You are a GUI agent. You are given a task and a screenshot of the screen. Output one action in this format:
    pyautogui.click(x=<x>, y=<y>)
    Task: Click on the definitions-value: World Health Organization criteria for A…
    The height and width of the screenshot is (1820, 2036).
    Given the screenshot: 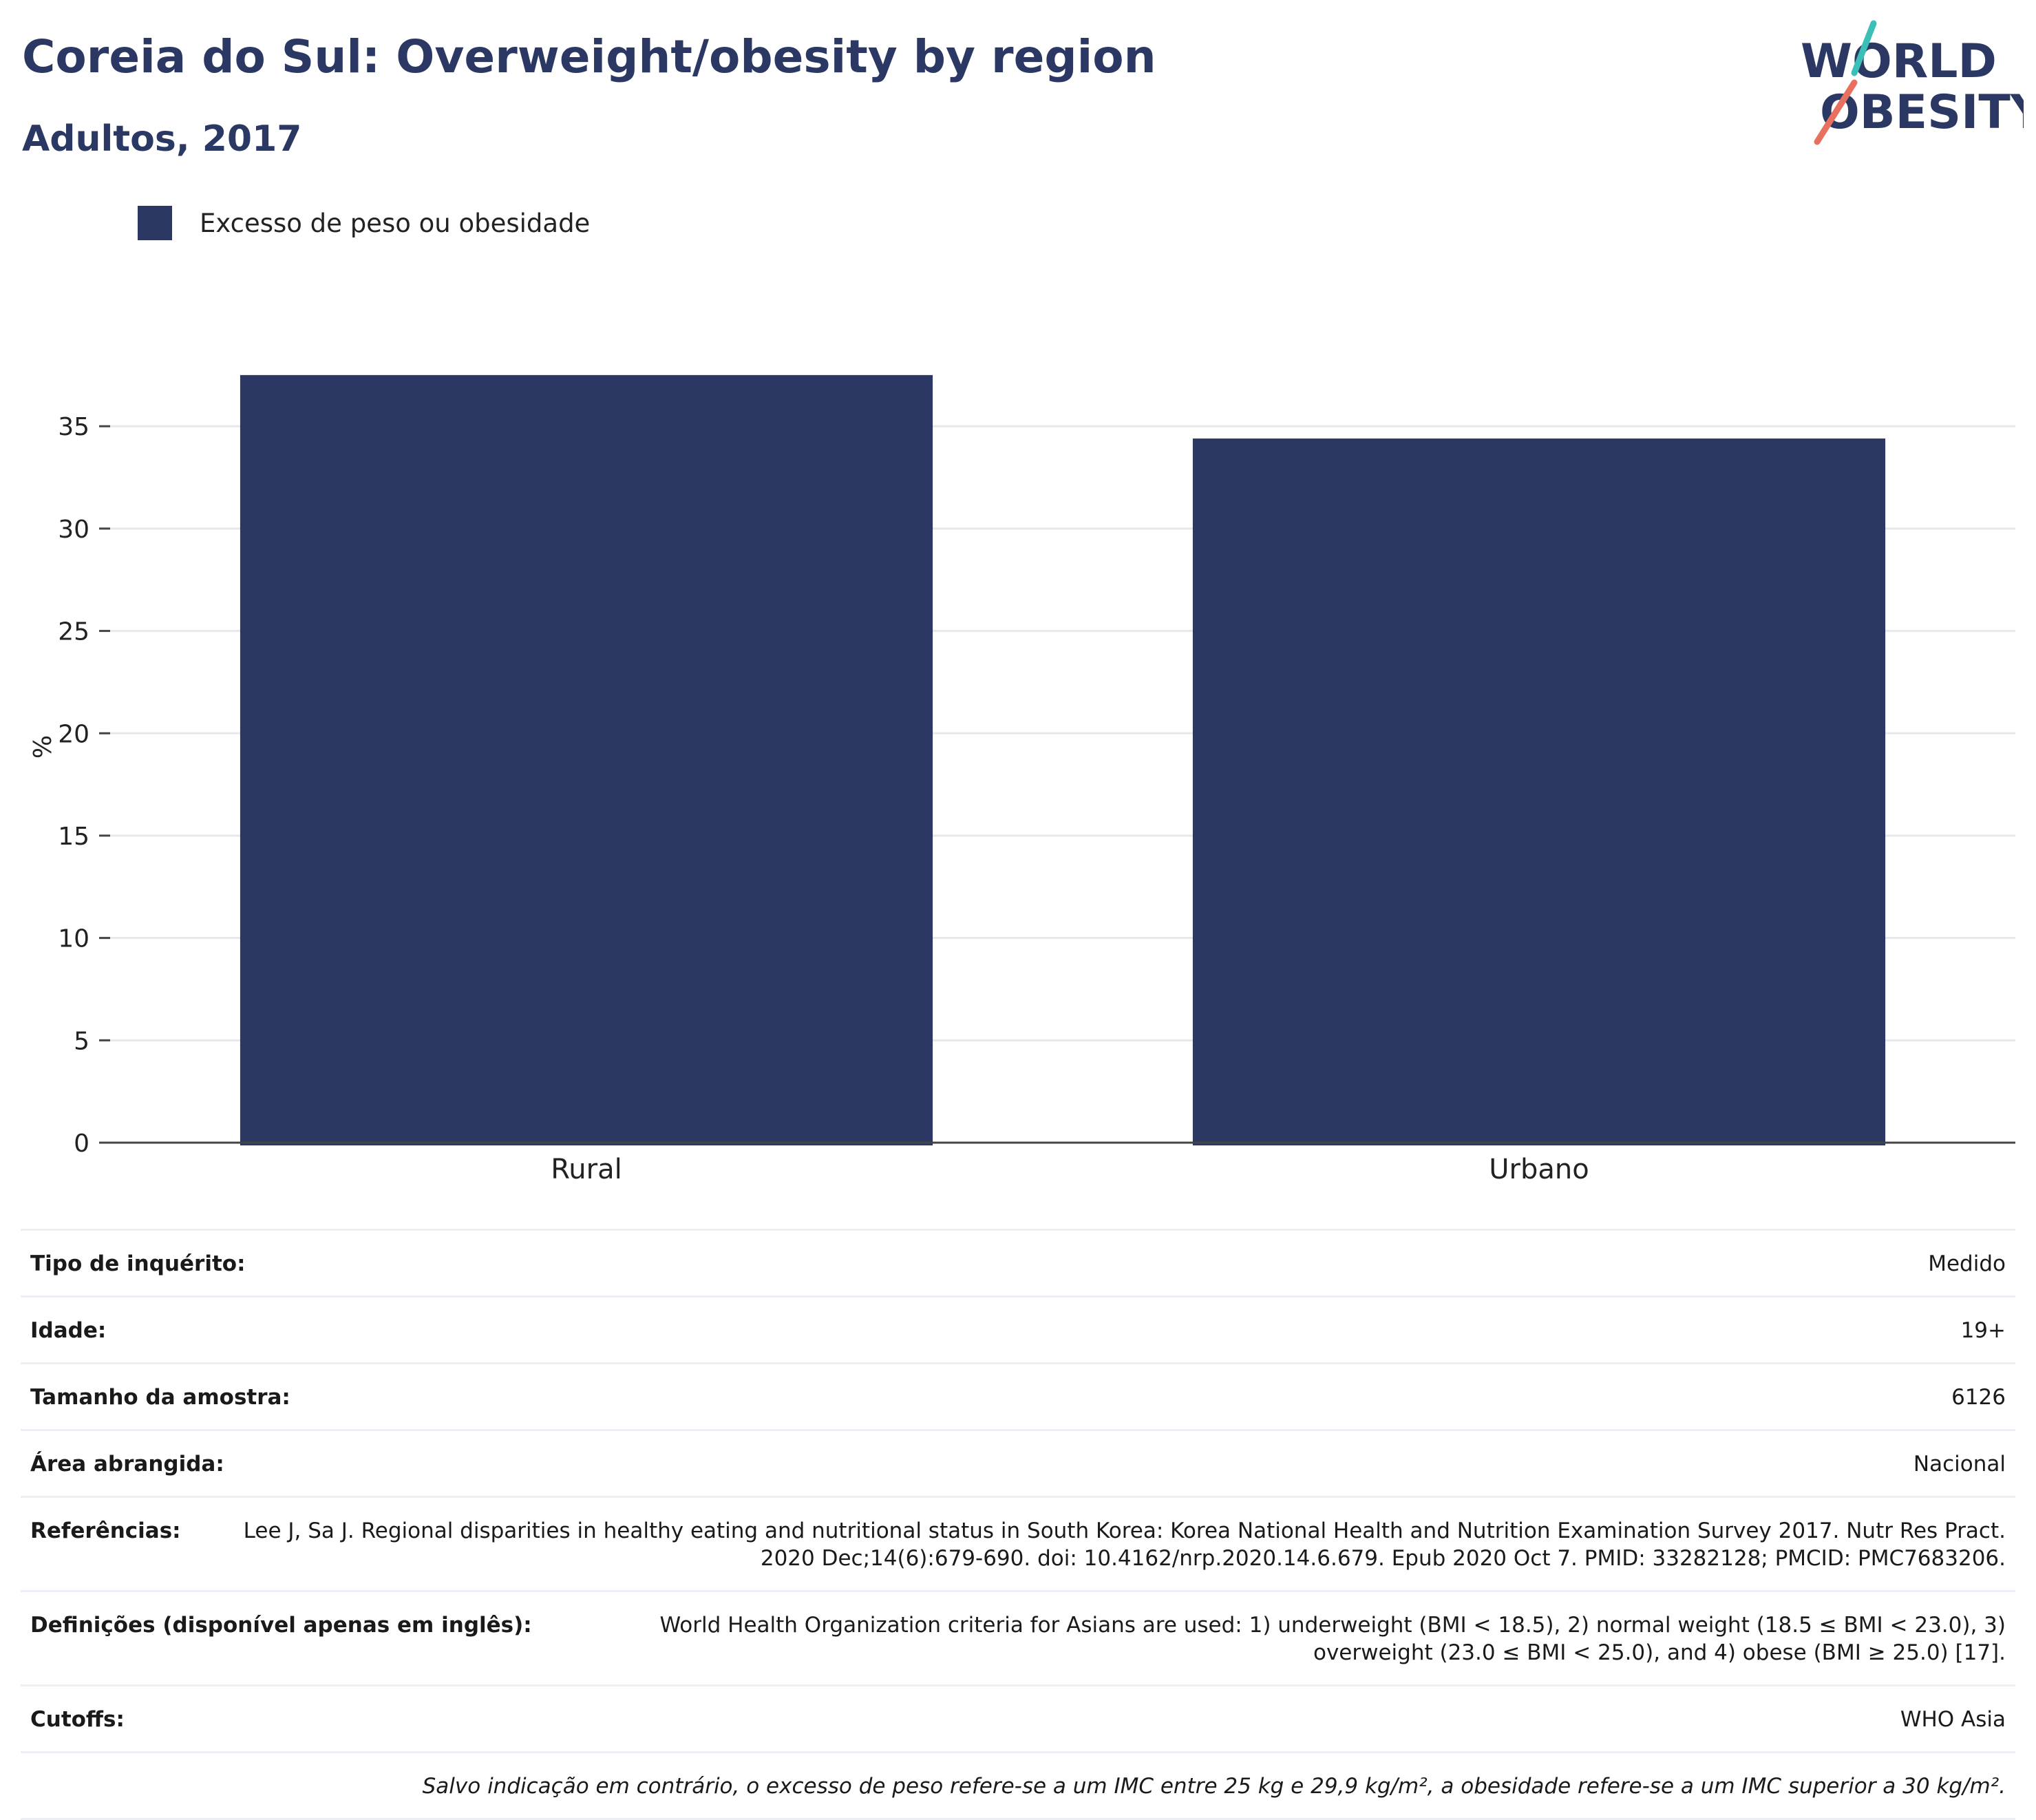 What is the action you would take?
    pyautogui.click(x=1332, y=1639)
    